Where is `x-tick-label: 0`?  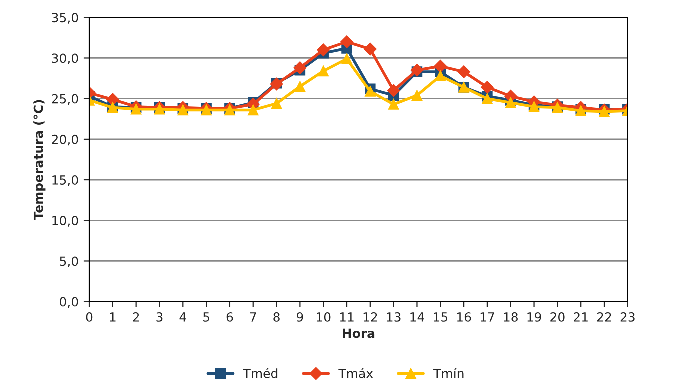 x-tick-label: 0 is located at coordinates (89, 317).